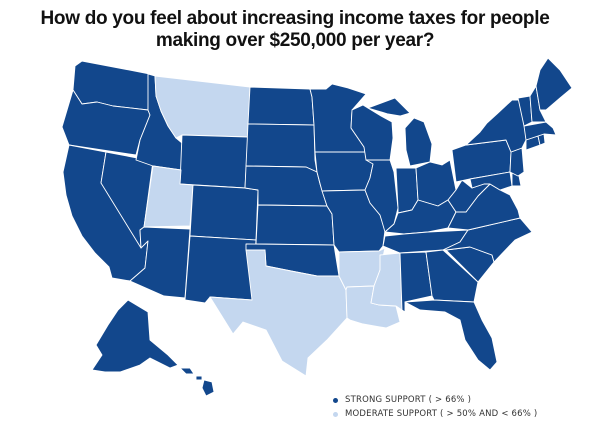  Describe the element at coordinates (381, 196) in the screenshot. I see `state-illinois` at that location.